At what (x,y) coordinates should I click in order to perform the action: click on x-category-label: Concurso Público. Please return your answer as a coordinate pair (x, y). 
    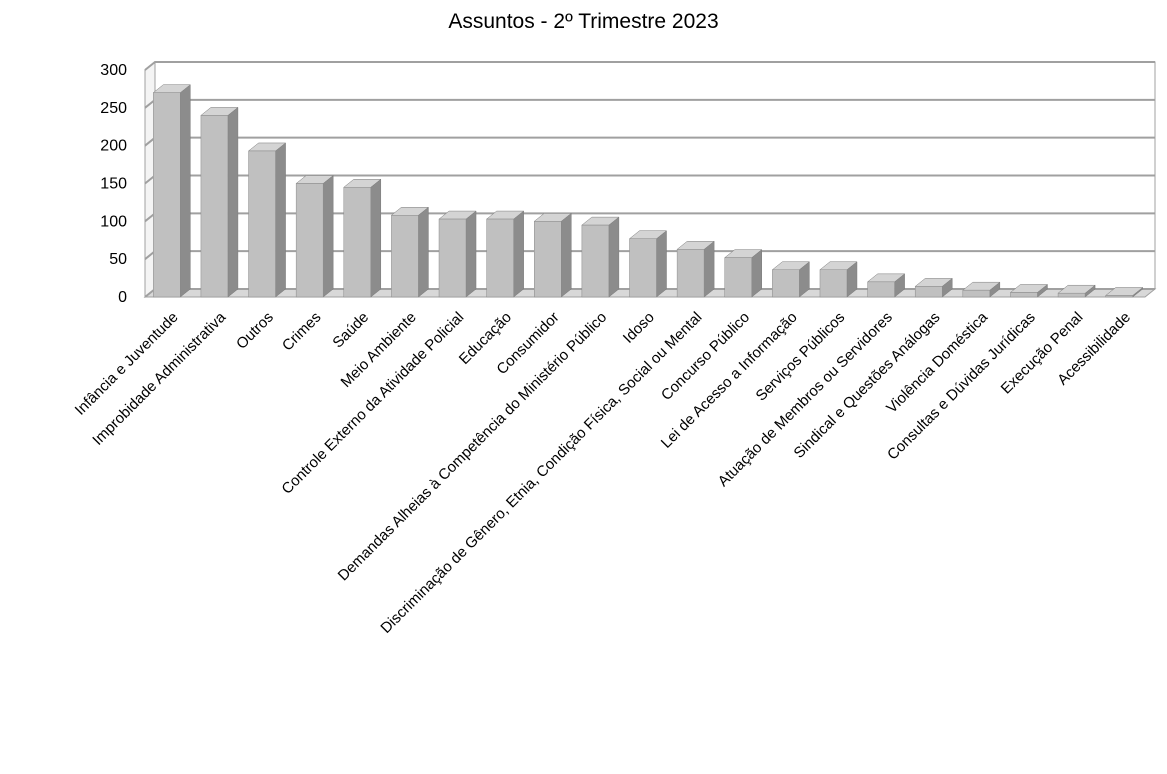
    Looking at the image, I should click on (705, 356).